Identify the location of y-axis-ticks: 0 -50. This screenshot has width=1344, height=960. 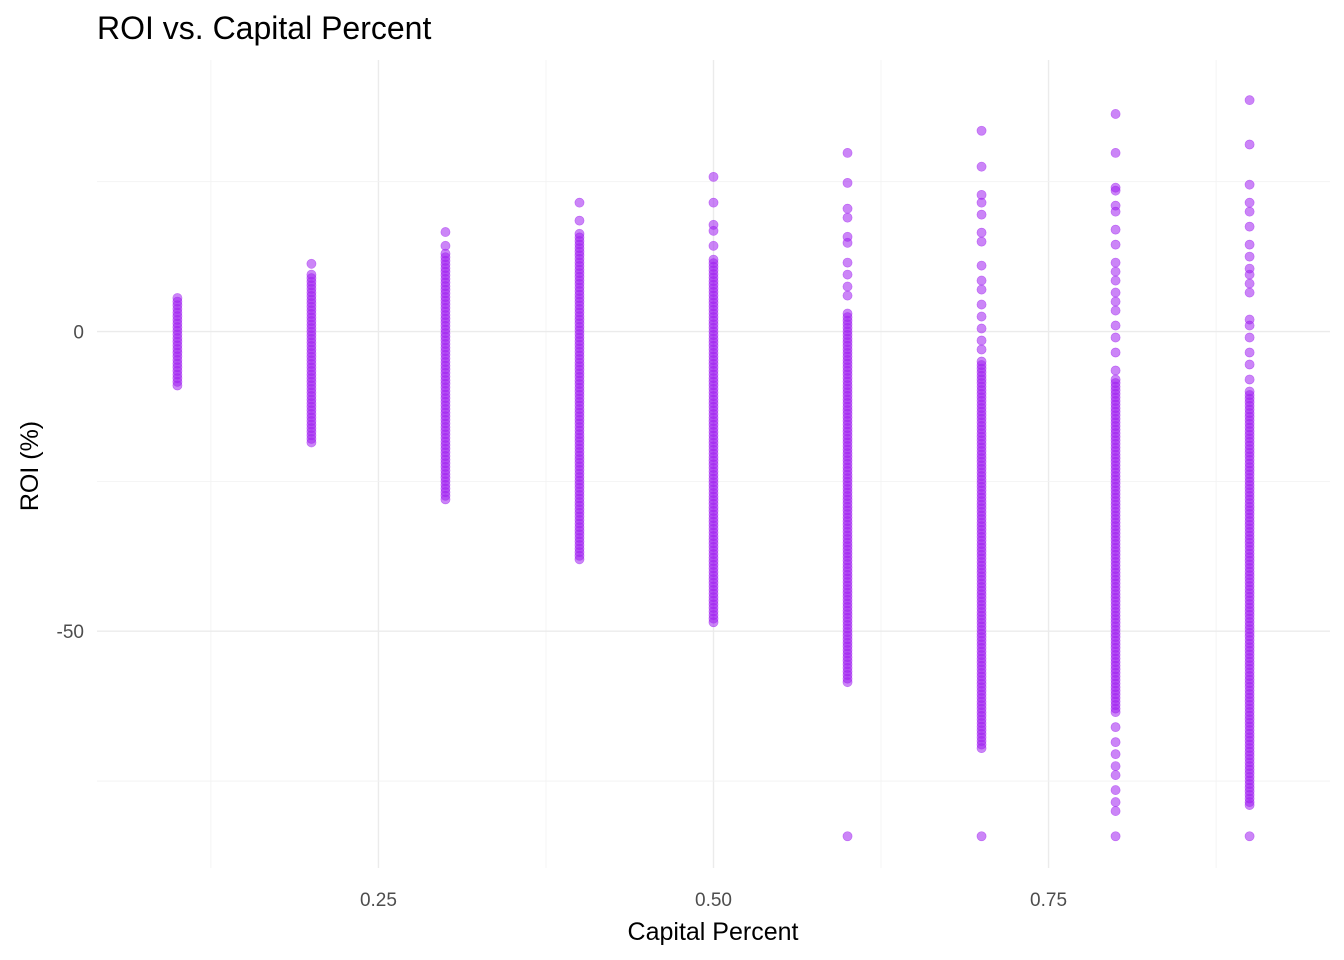
(70, 483).